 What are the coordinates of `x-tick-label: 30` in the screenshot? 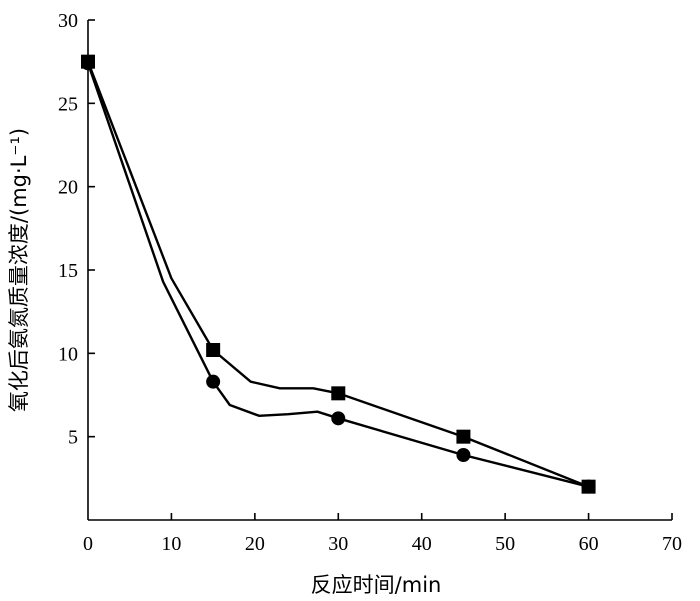 It's located at (338, 544).